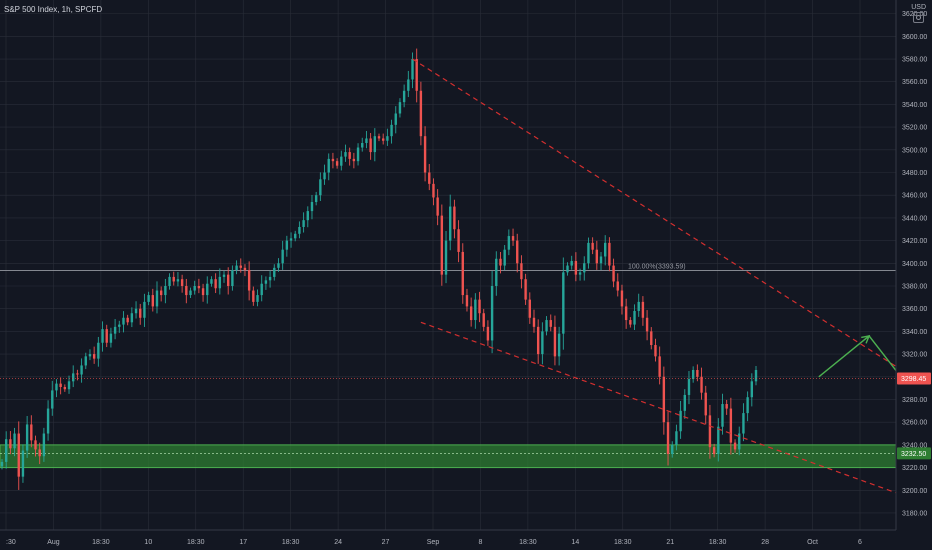 Image resolution: width=932 pixels, height=550 pixels. What do you see at coordinates (53, 9) in the screenshot?
I see `symbol-title: S&P 500 Index, 1h, SPCFD` at bounding box center [53, 9].